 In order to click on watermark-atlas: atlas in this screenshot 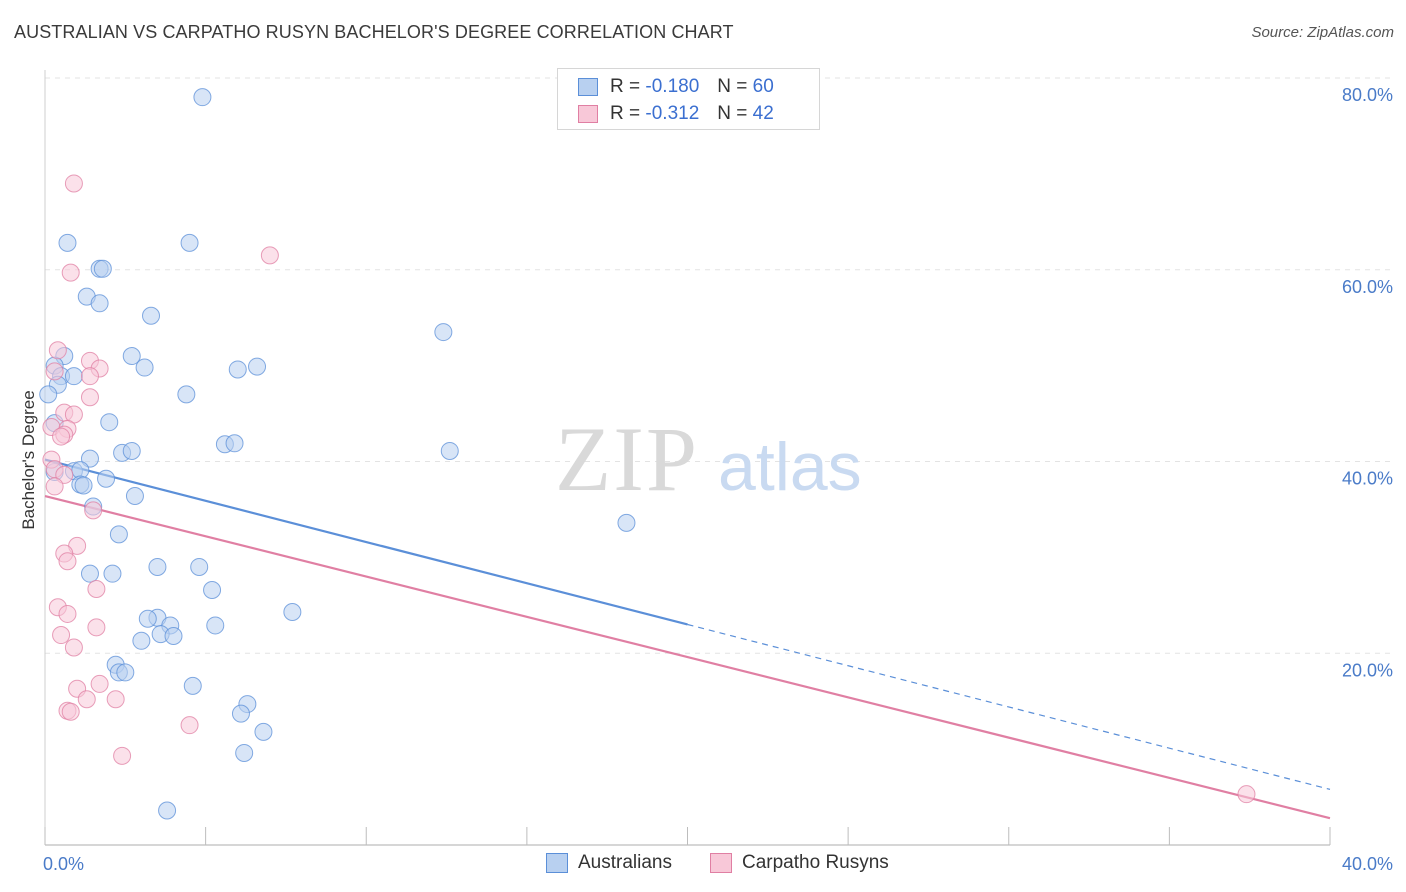, I will do `click(790, 467)`.